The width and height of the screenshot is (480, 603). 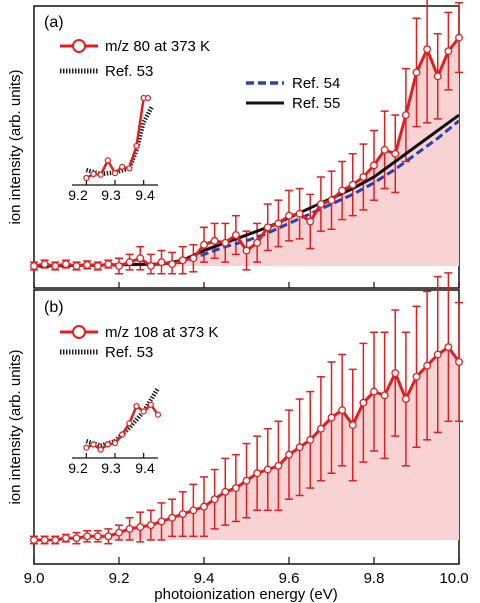 I want to click on legend-a-0-marker, so click(x=79, y=46).